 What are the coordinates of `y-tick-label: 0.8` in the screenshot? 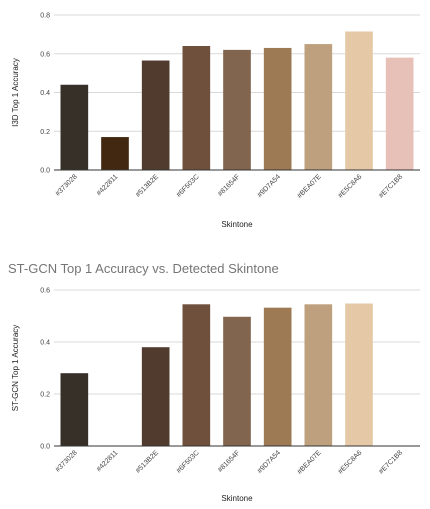 It's located at (45, 16).